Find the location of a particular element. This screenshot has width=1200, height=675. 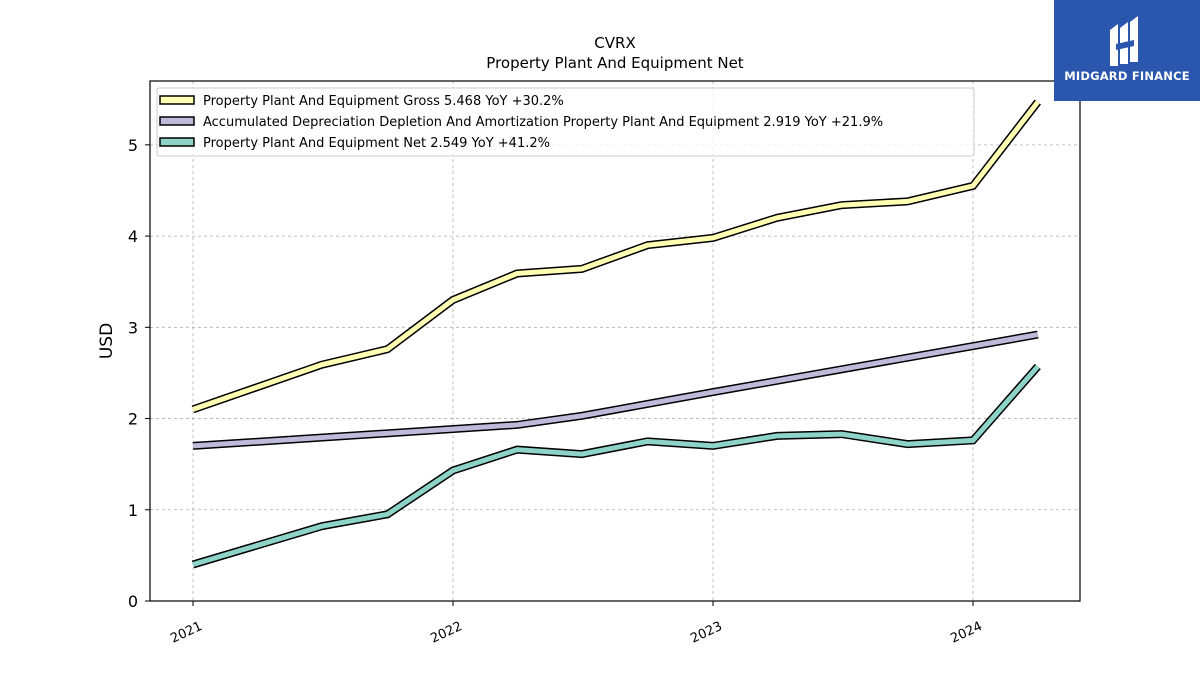

y-tick-label: 0 is located at coordinates (133, 601).